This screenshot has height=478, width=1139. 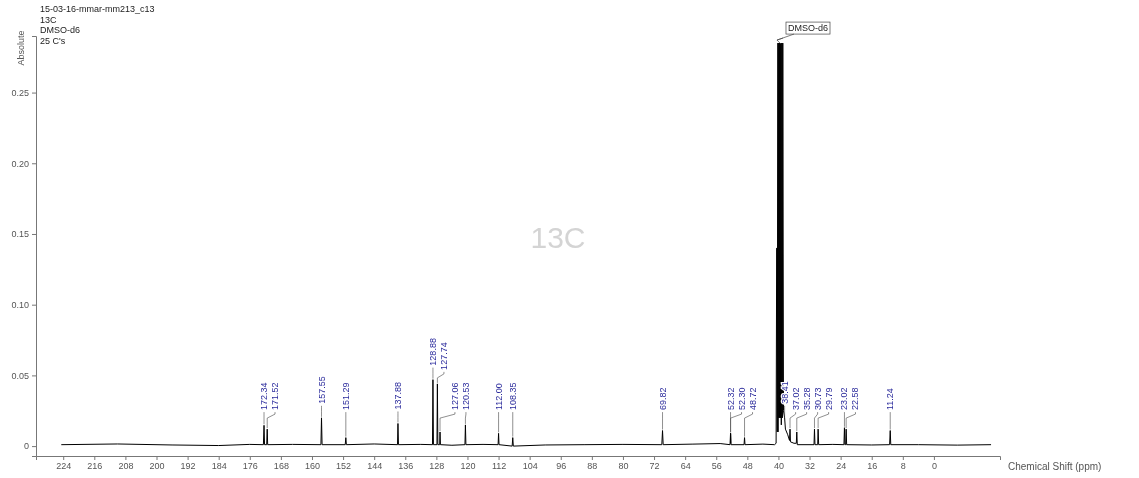 What do you see at coordinates (512, 396) in the screenshot?
I see `annotation: 108.35` at bounding box center [512, 396].